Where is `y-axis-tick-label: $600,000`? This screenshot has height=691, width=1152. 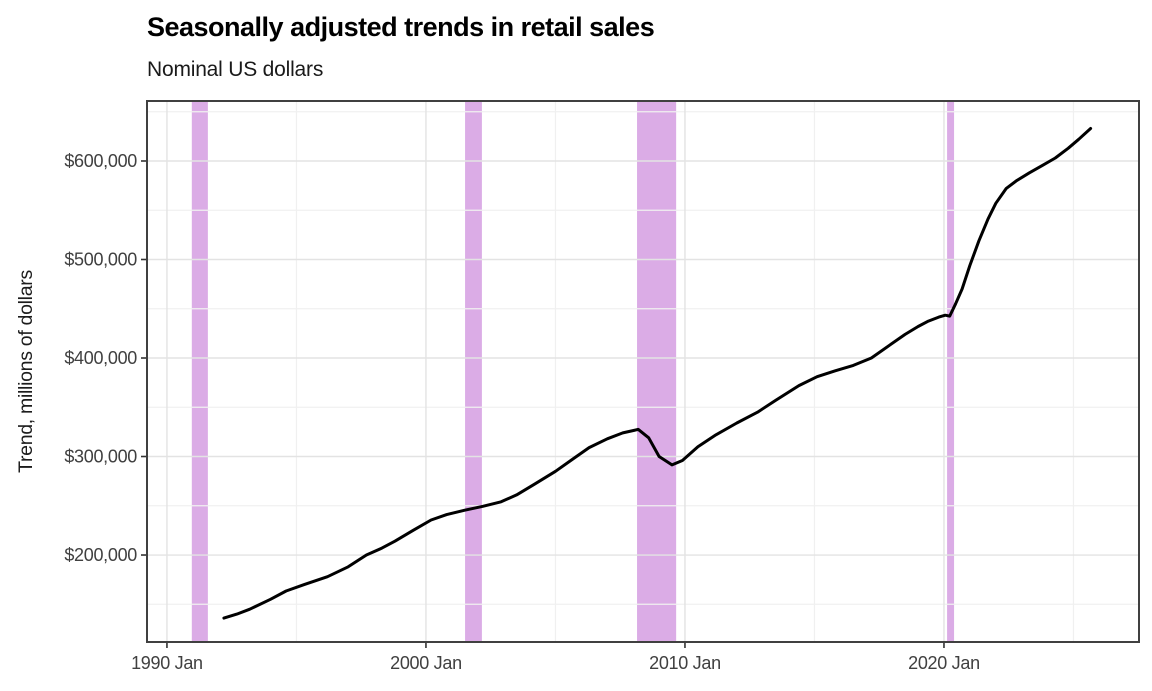
y-axis-tick-label: $600,000 is located at coordinates (100, 161).